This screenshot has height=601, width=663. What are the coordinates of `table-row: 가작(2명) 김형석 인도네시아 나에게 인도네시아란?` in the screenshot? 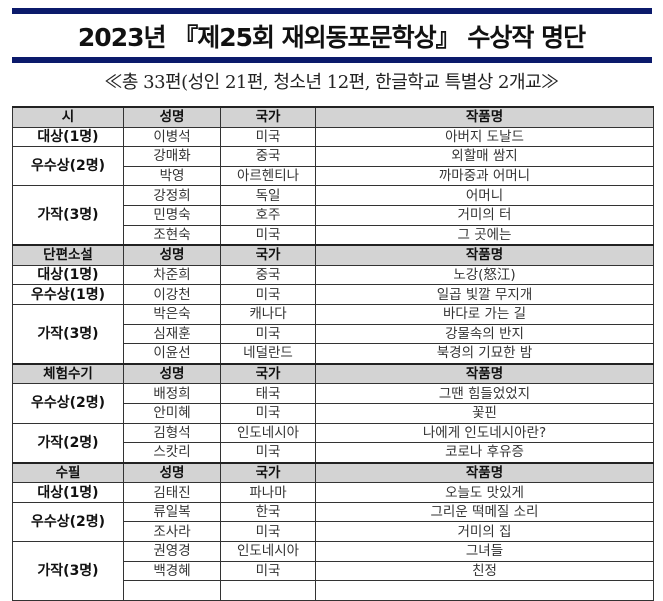 It's located at (333, 443).